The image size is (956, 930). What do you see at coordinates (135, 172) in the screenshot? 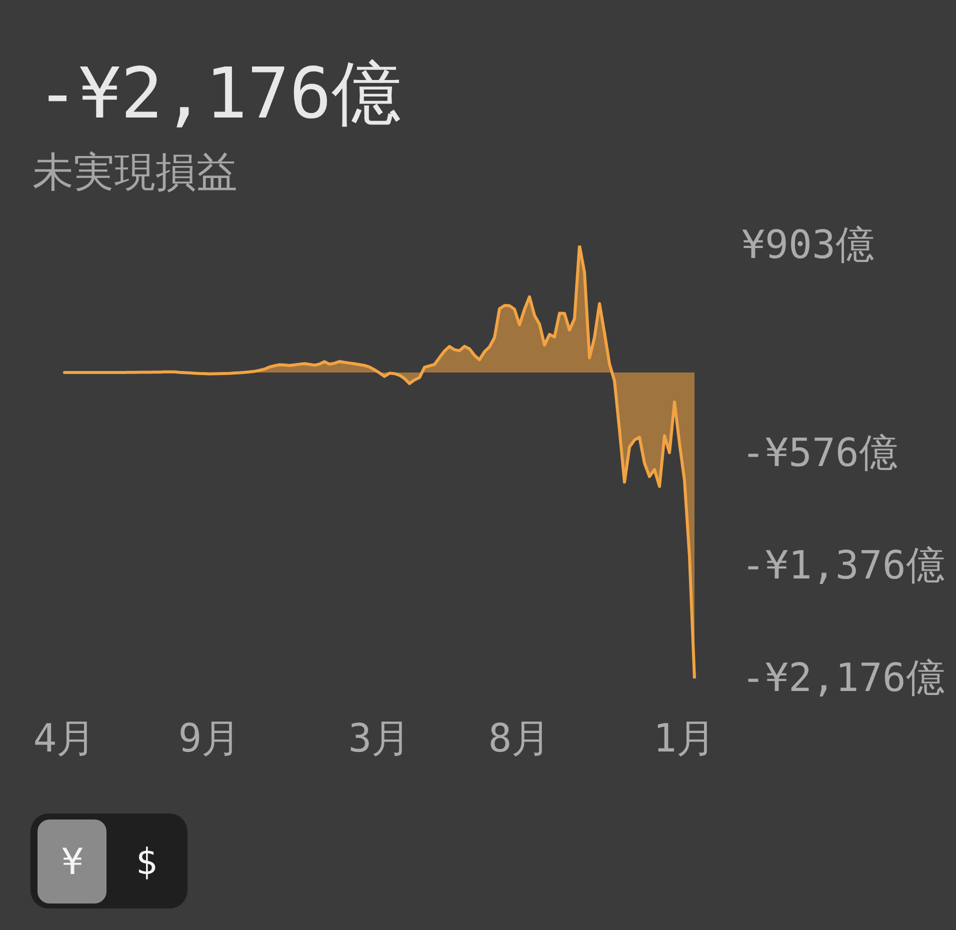
I see `chart-subtitle: 未実現損益` at bounding box center [135, 172].